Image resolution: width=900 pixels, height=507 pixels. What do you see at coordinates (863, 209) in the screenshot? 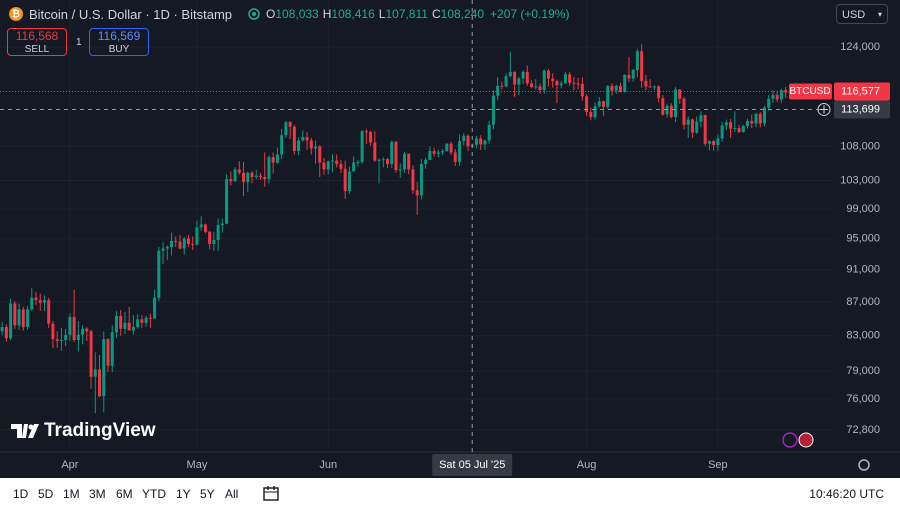
I see `y-tick-label: 99,000` at bounding box center [863, 209].